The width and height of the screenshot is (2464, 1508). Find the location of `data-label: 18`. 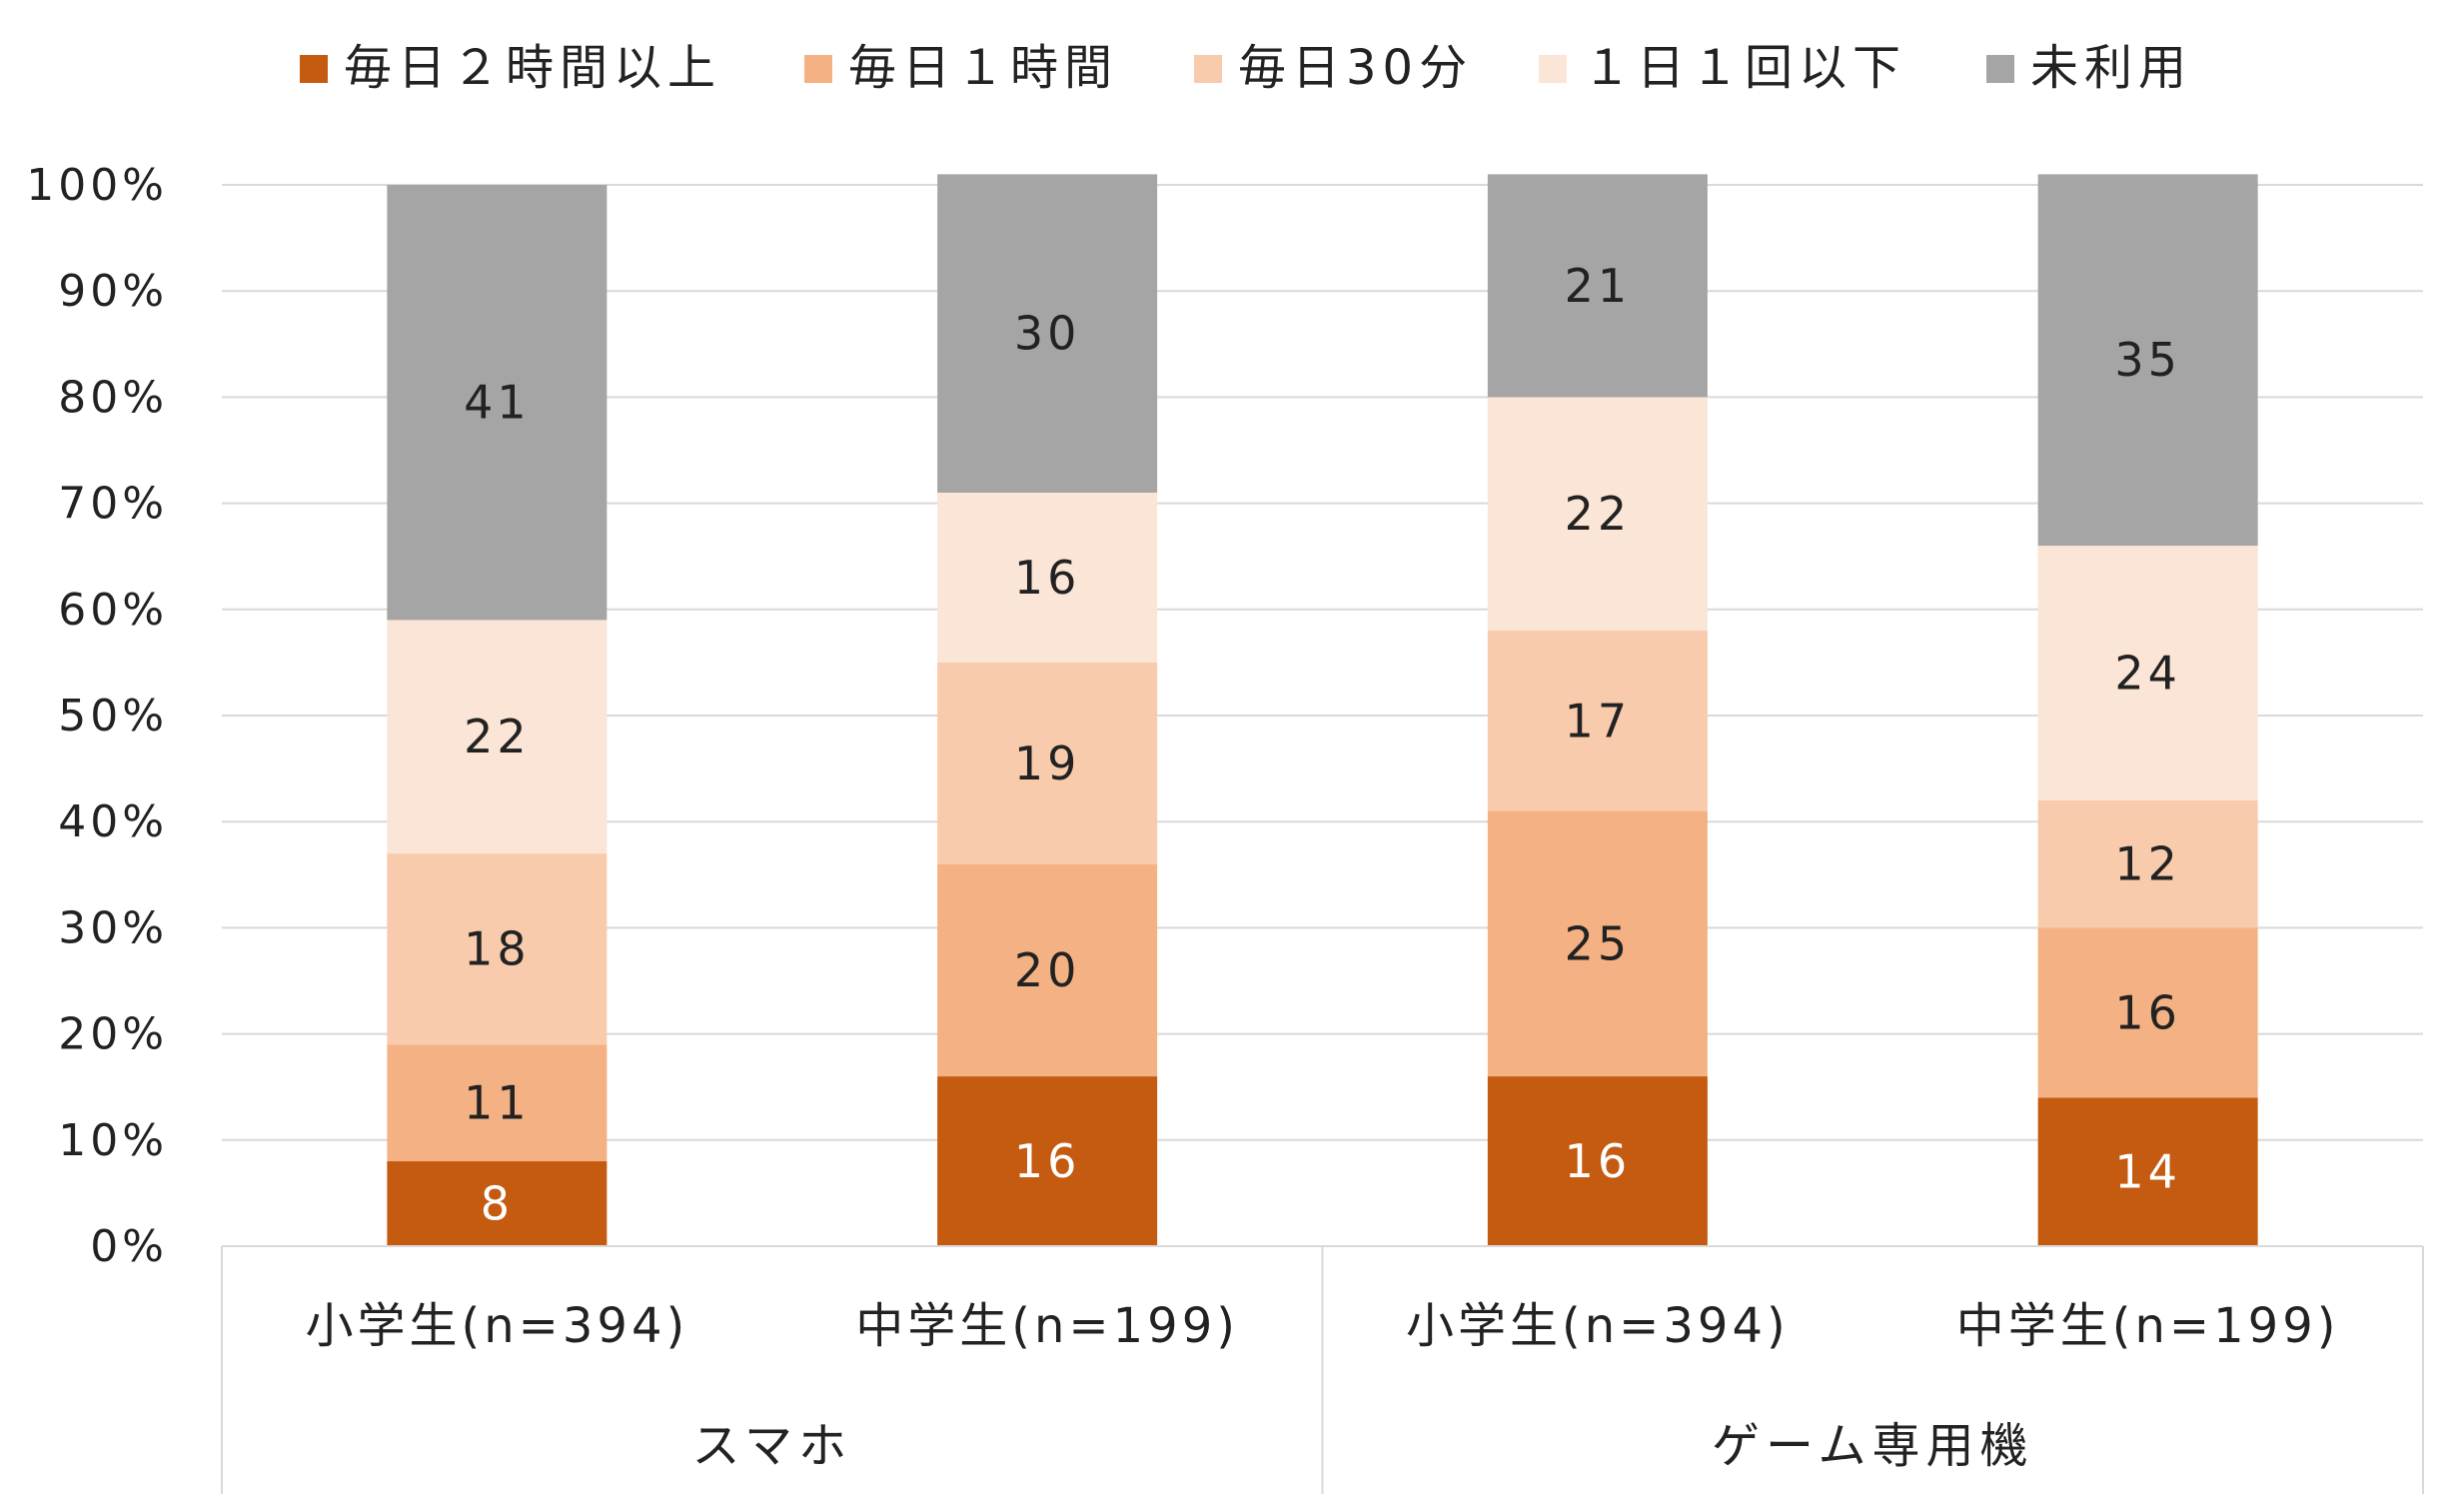

data-label: 18 is located at coordinates (497, 949).